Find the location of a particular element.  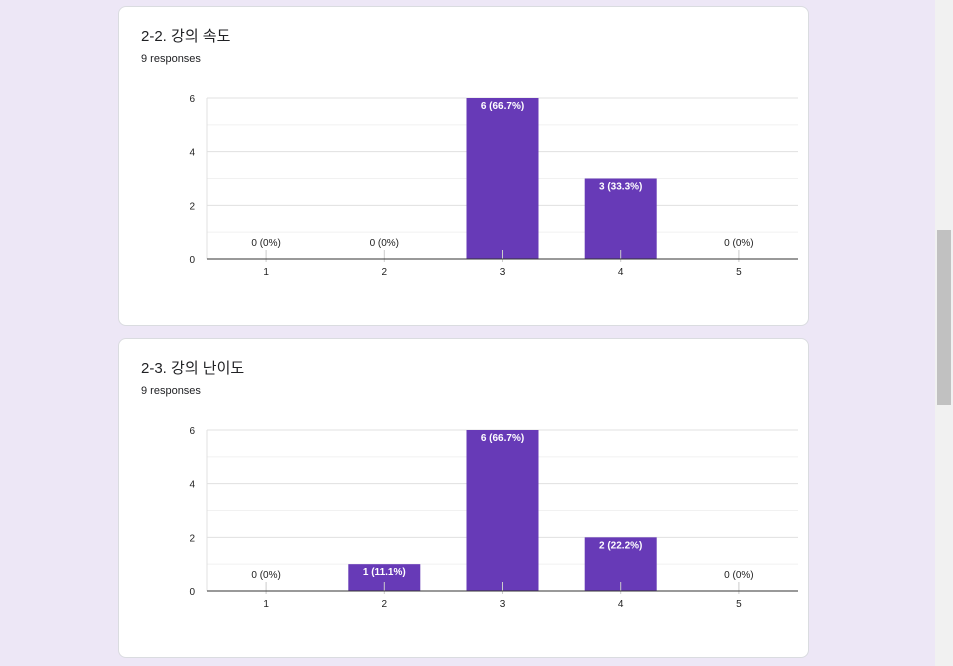

scrollbar is located at coordinates (944, 333).